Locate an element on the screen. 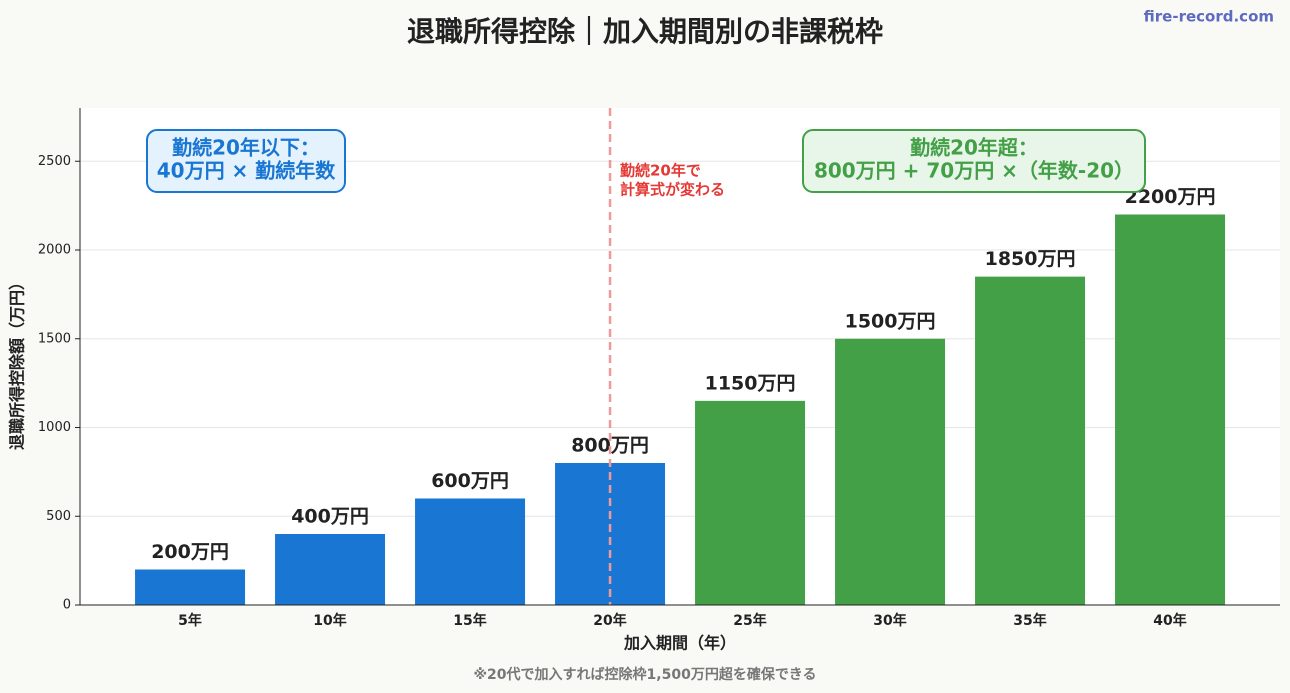  data-label: 1150万円 is located at coordinates (750, 383).